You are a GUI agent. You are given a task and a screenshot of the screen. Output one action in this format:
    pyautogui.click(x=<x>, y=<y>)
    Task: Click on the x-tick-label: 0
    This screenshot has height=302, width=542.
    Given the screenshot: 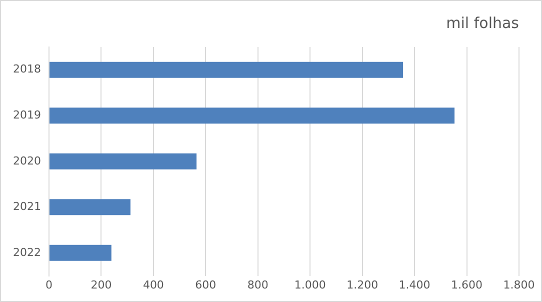 What is the action you would take?
    pyautogui.click(x=48, y=285)
    